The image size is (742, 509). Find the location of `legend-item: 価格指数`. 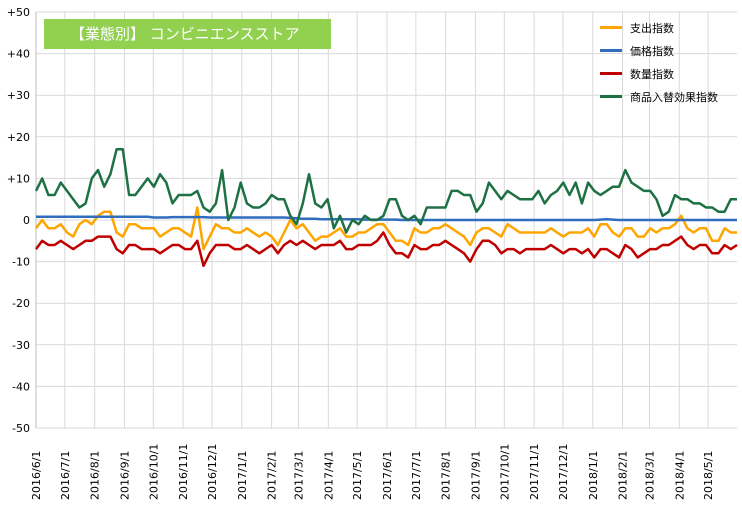

legend-item: 価格指数 is located at coordinates (659, 50).